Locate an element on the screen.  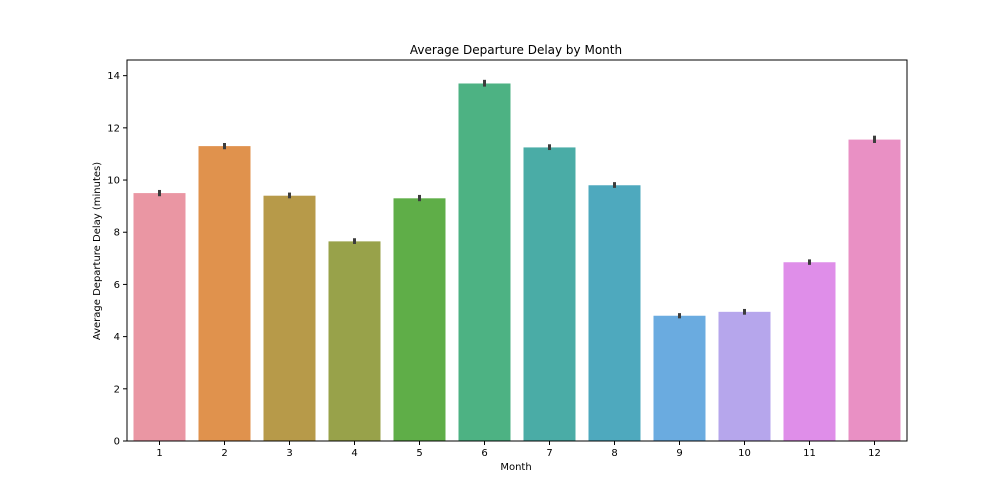
y-tick-label: 0 is located at coordinates (117, 442).